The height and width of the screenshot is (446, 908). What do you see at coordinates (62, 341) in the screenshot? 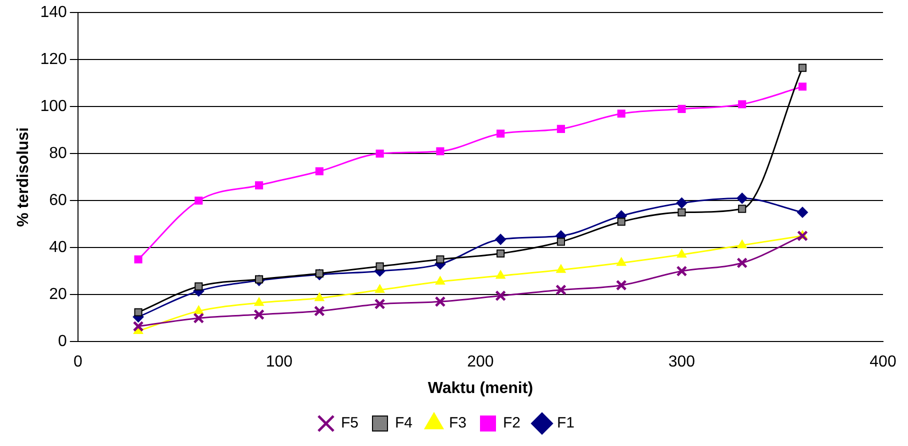
I see `y-tick-label: 0` at bounding box center [62, 341].